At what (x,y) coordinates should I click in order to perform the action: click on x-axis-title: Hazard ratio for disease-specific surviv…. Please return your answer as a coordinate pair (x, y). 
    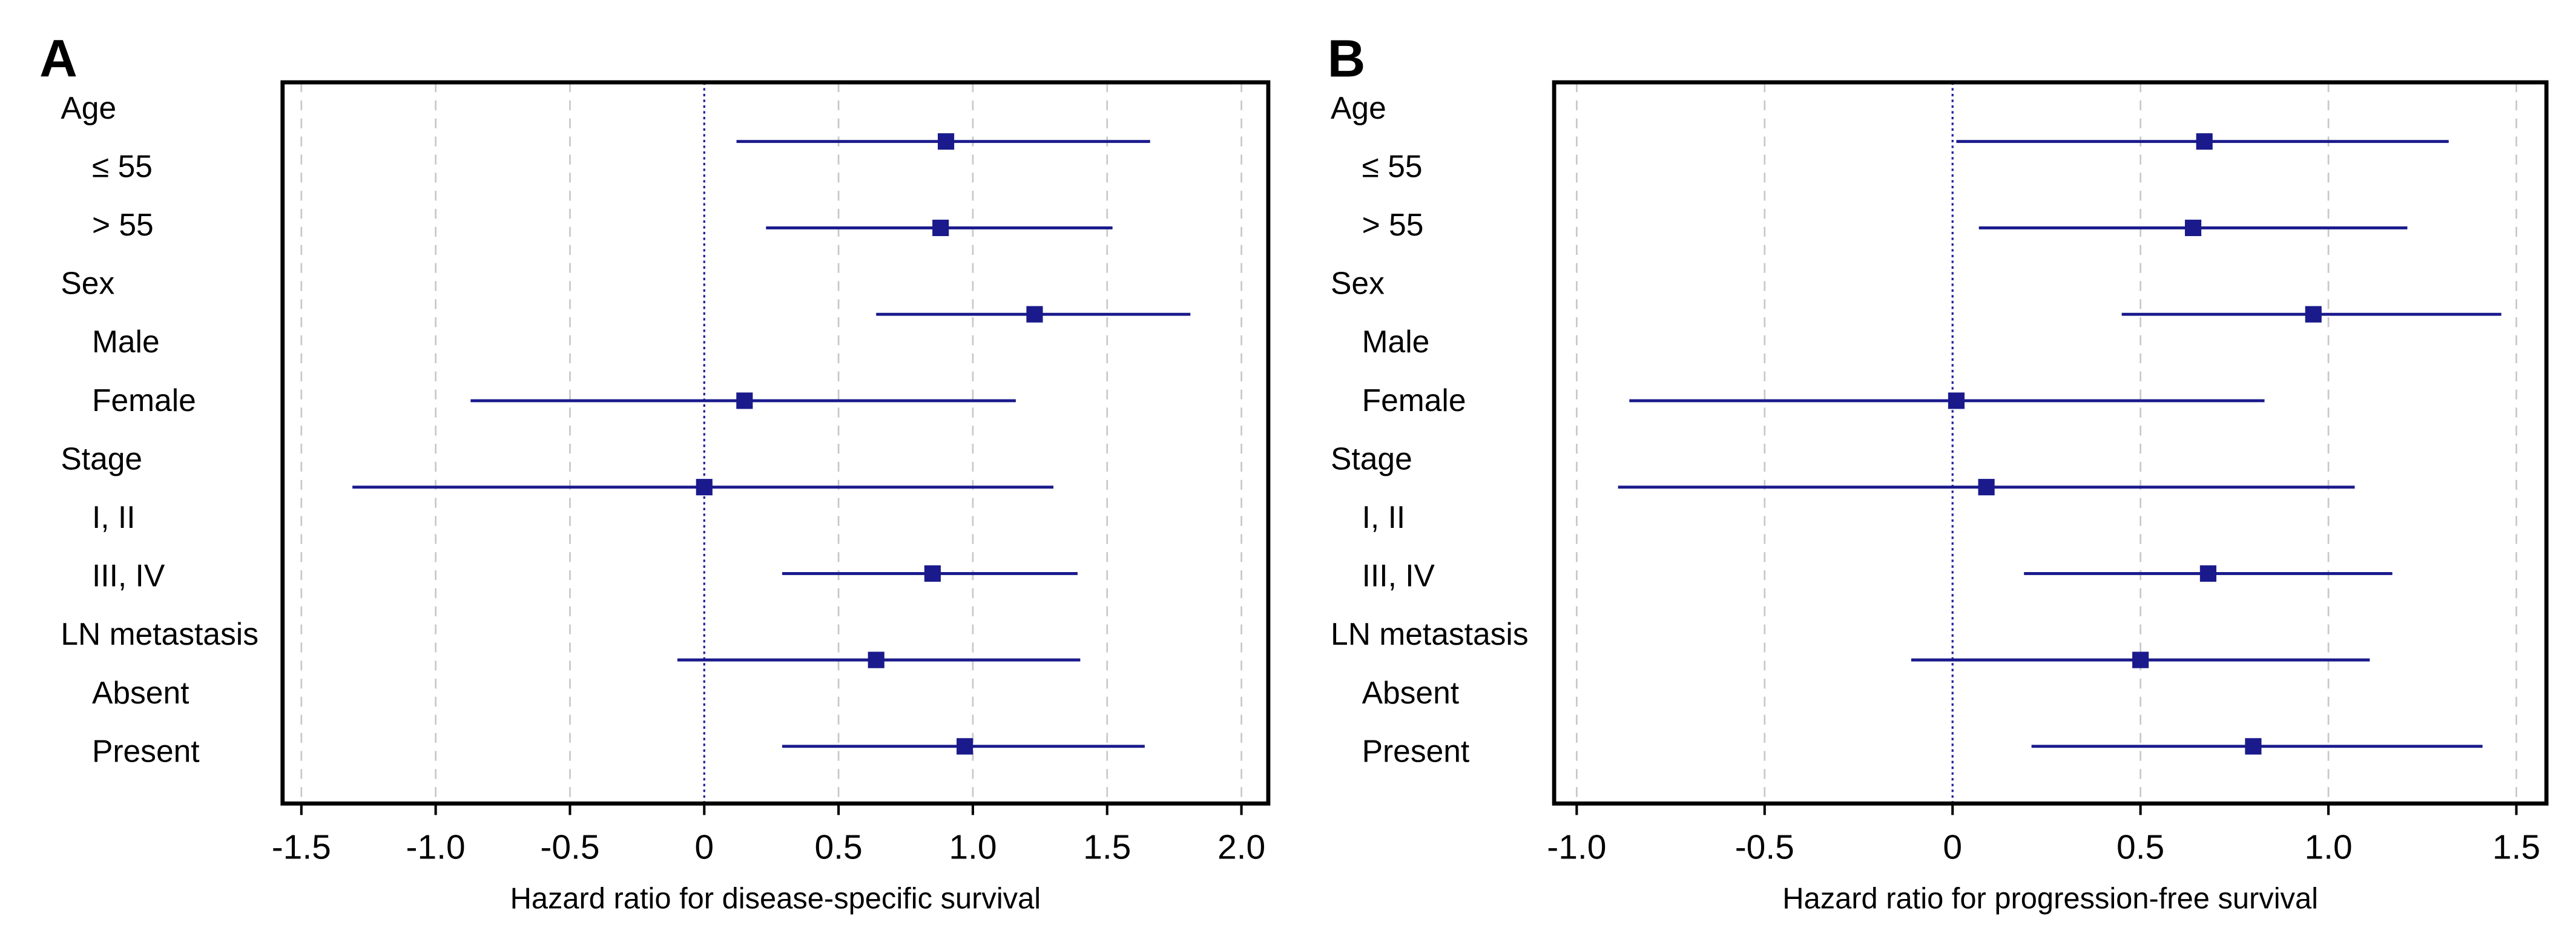
    Looking at the image, I should click on (775, 898).